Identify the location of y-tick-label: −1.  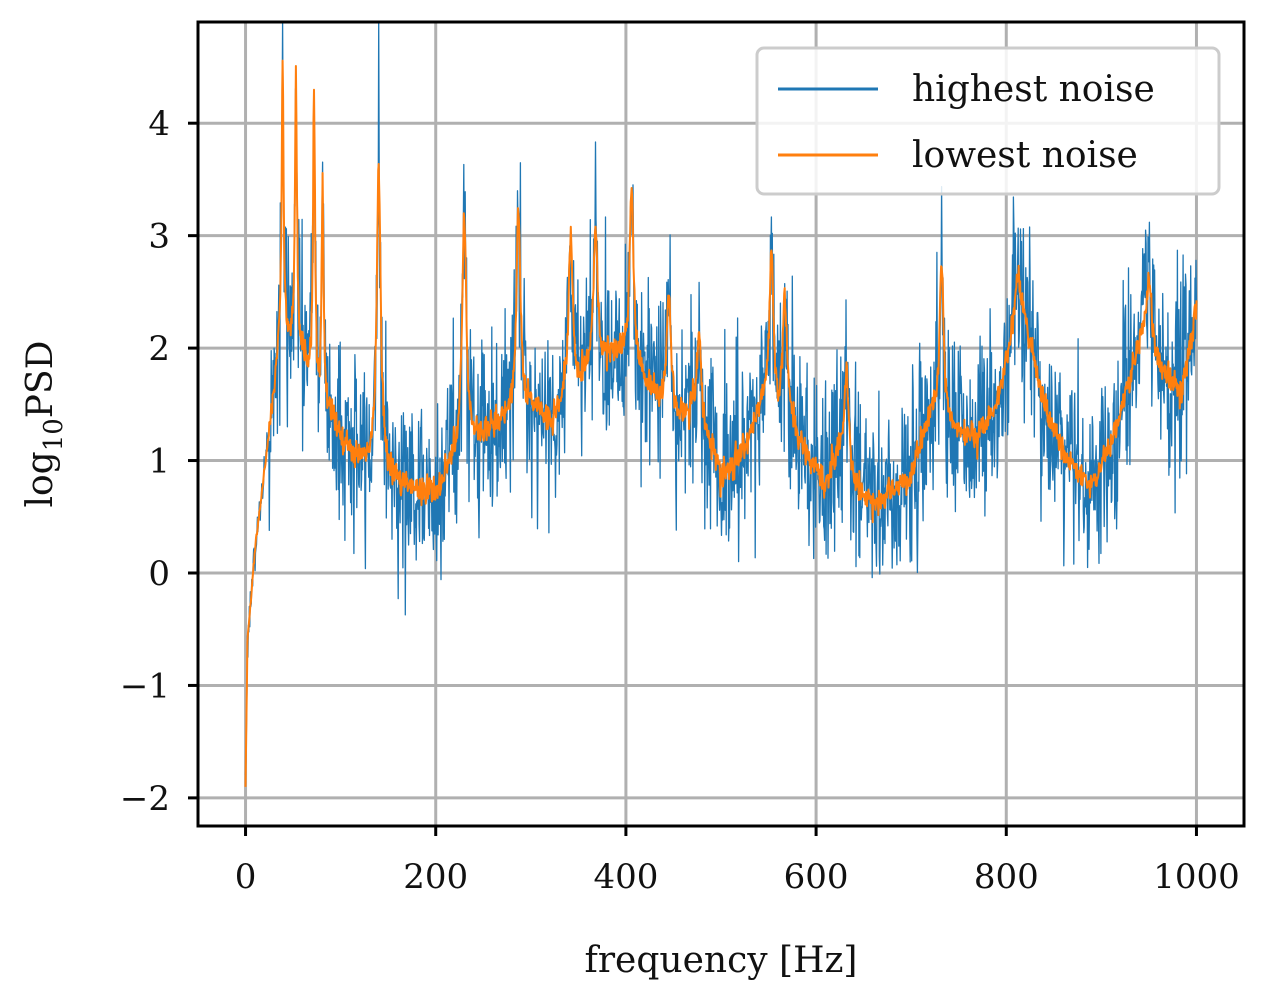
(145, 686).